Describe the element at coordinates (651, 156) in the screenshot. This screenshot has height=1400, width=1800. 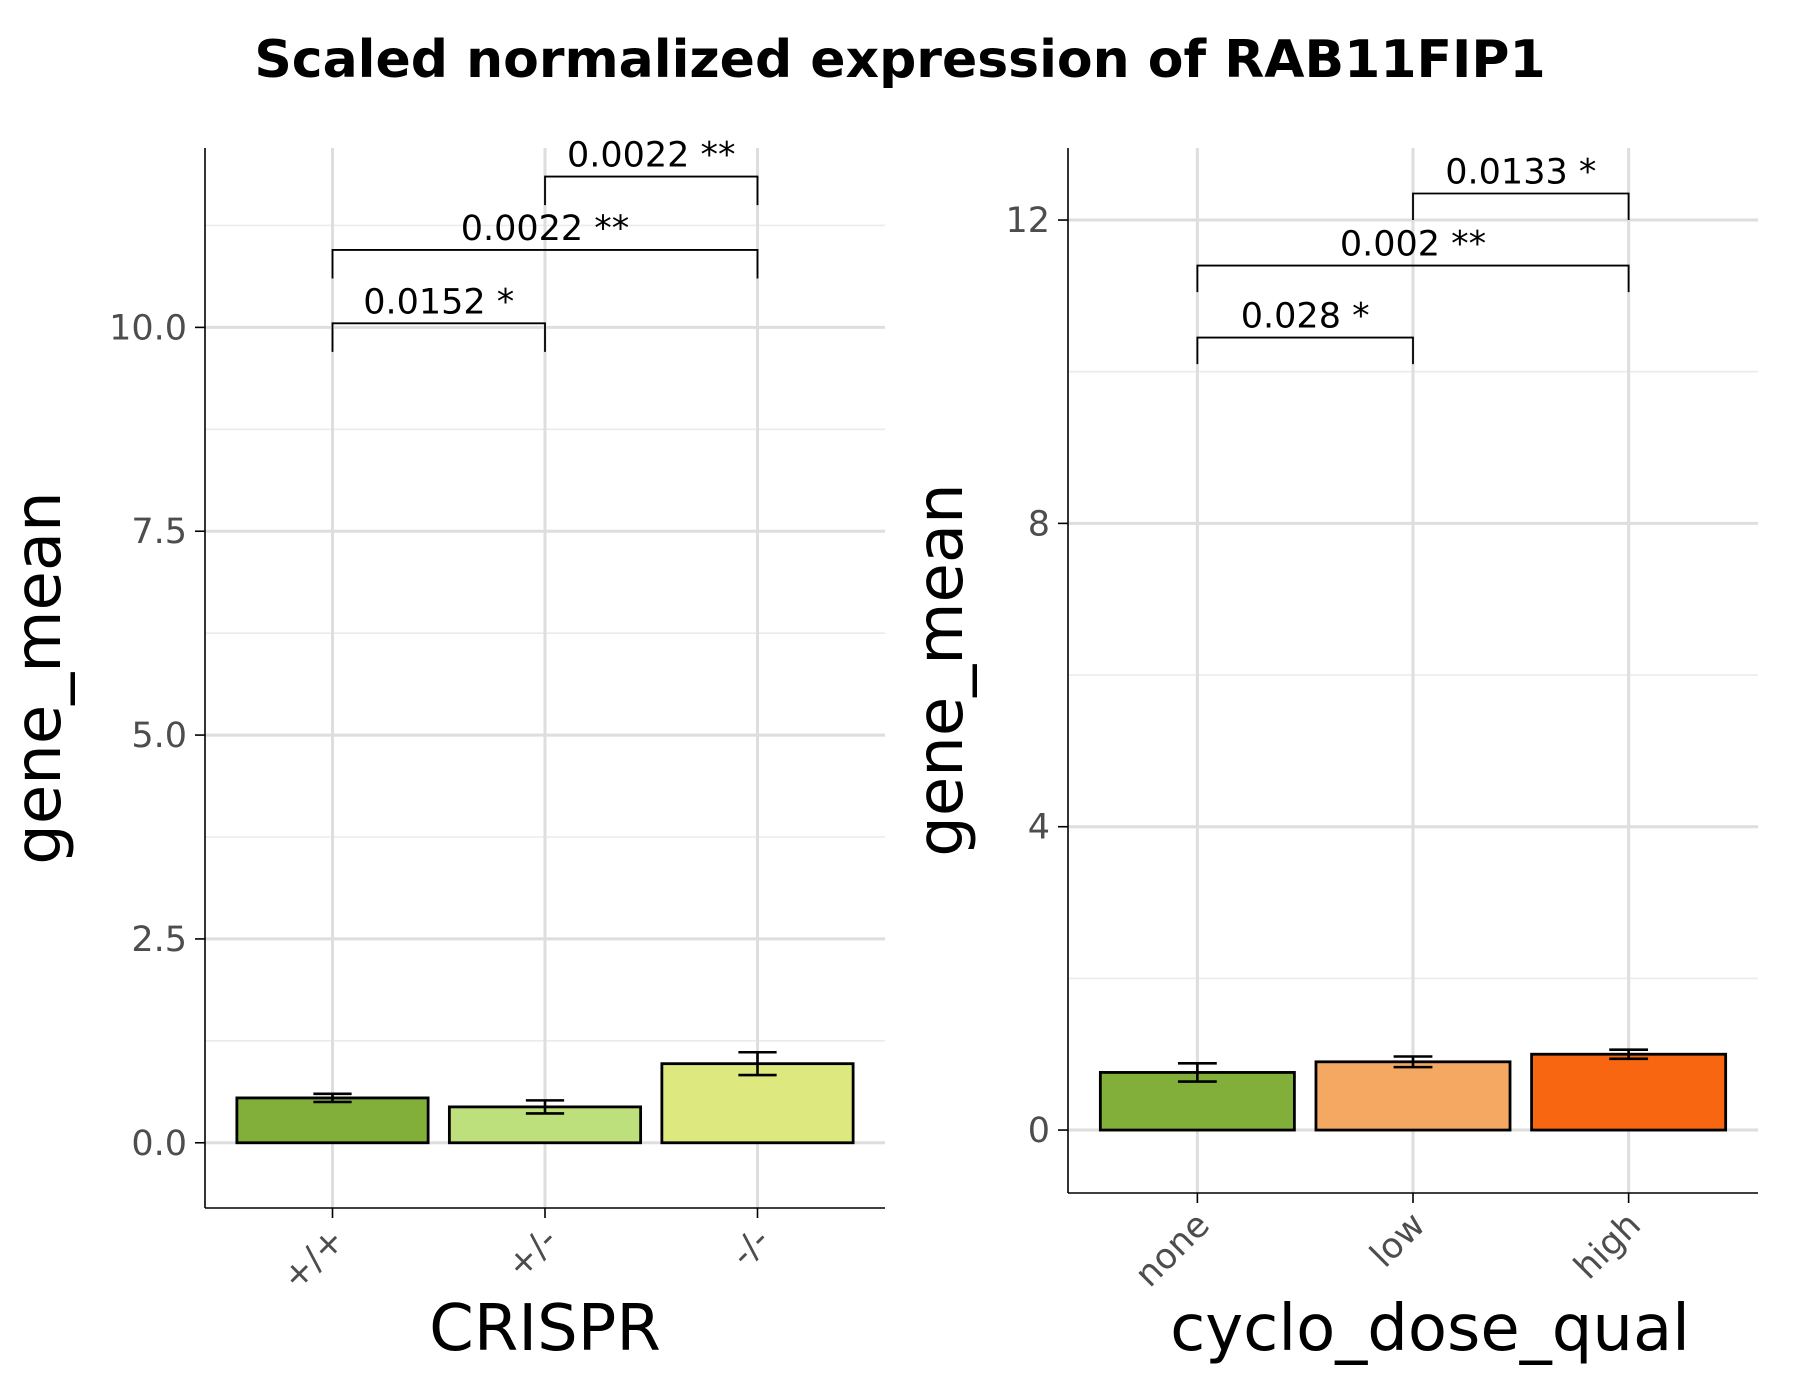
I see `comparison-label-2: 0.0022 **` at that location.